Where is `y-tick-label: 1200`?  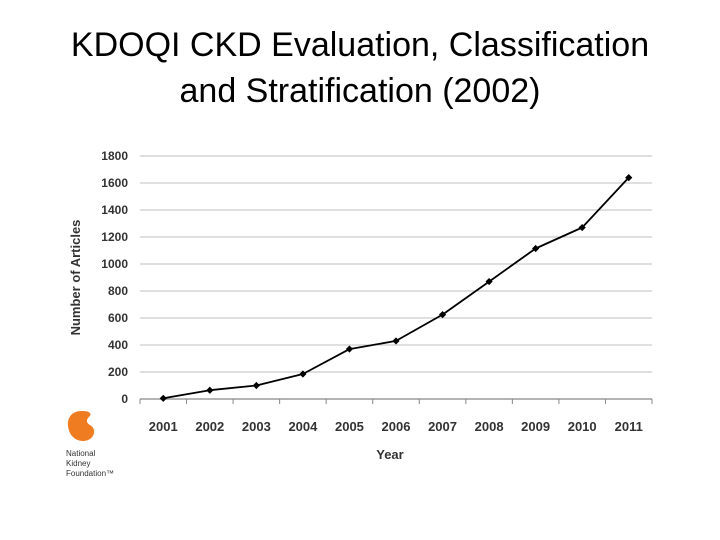 y-tick-label: 1200 is located at coordinates (114, 237).